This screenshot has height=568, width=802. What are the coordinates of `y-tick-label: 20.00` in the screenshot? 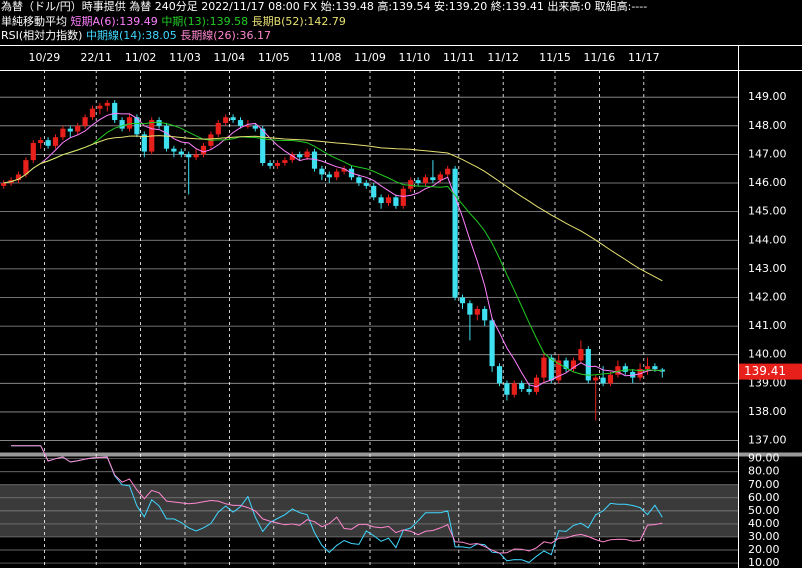 It's located at (764, 549).